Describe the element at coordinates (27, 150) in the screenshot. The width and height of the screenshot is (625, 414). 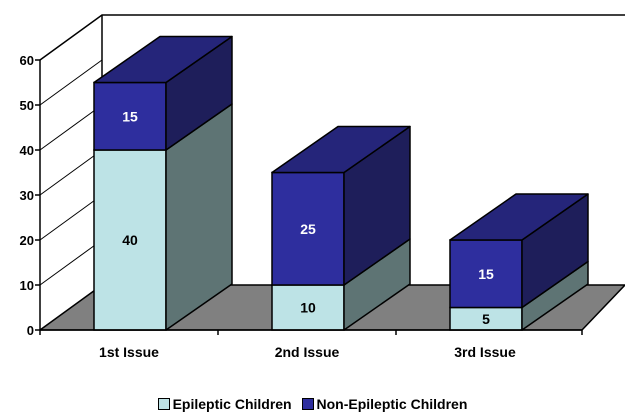
I see `y-tick-label: 40` at that location.